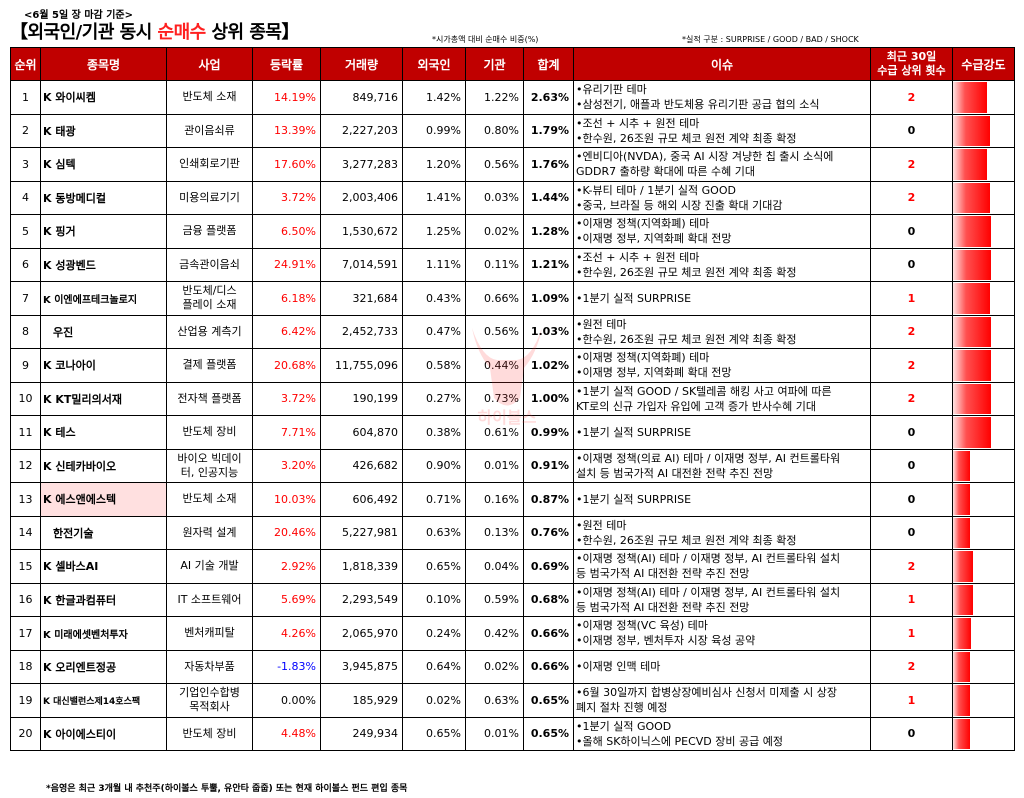 The width and height of the screenshot is (1024, 798). Describe the element at coordinates (286, 733) in the screenshot. I see `change-cell: 4.48%` at that location.